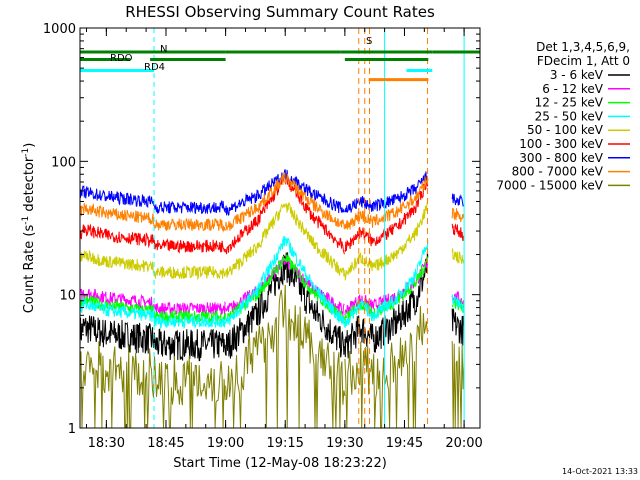 The image size is (640, 480). I want to click on legend-label: 3 - 6 keV, so click(577, 75).